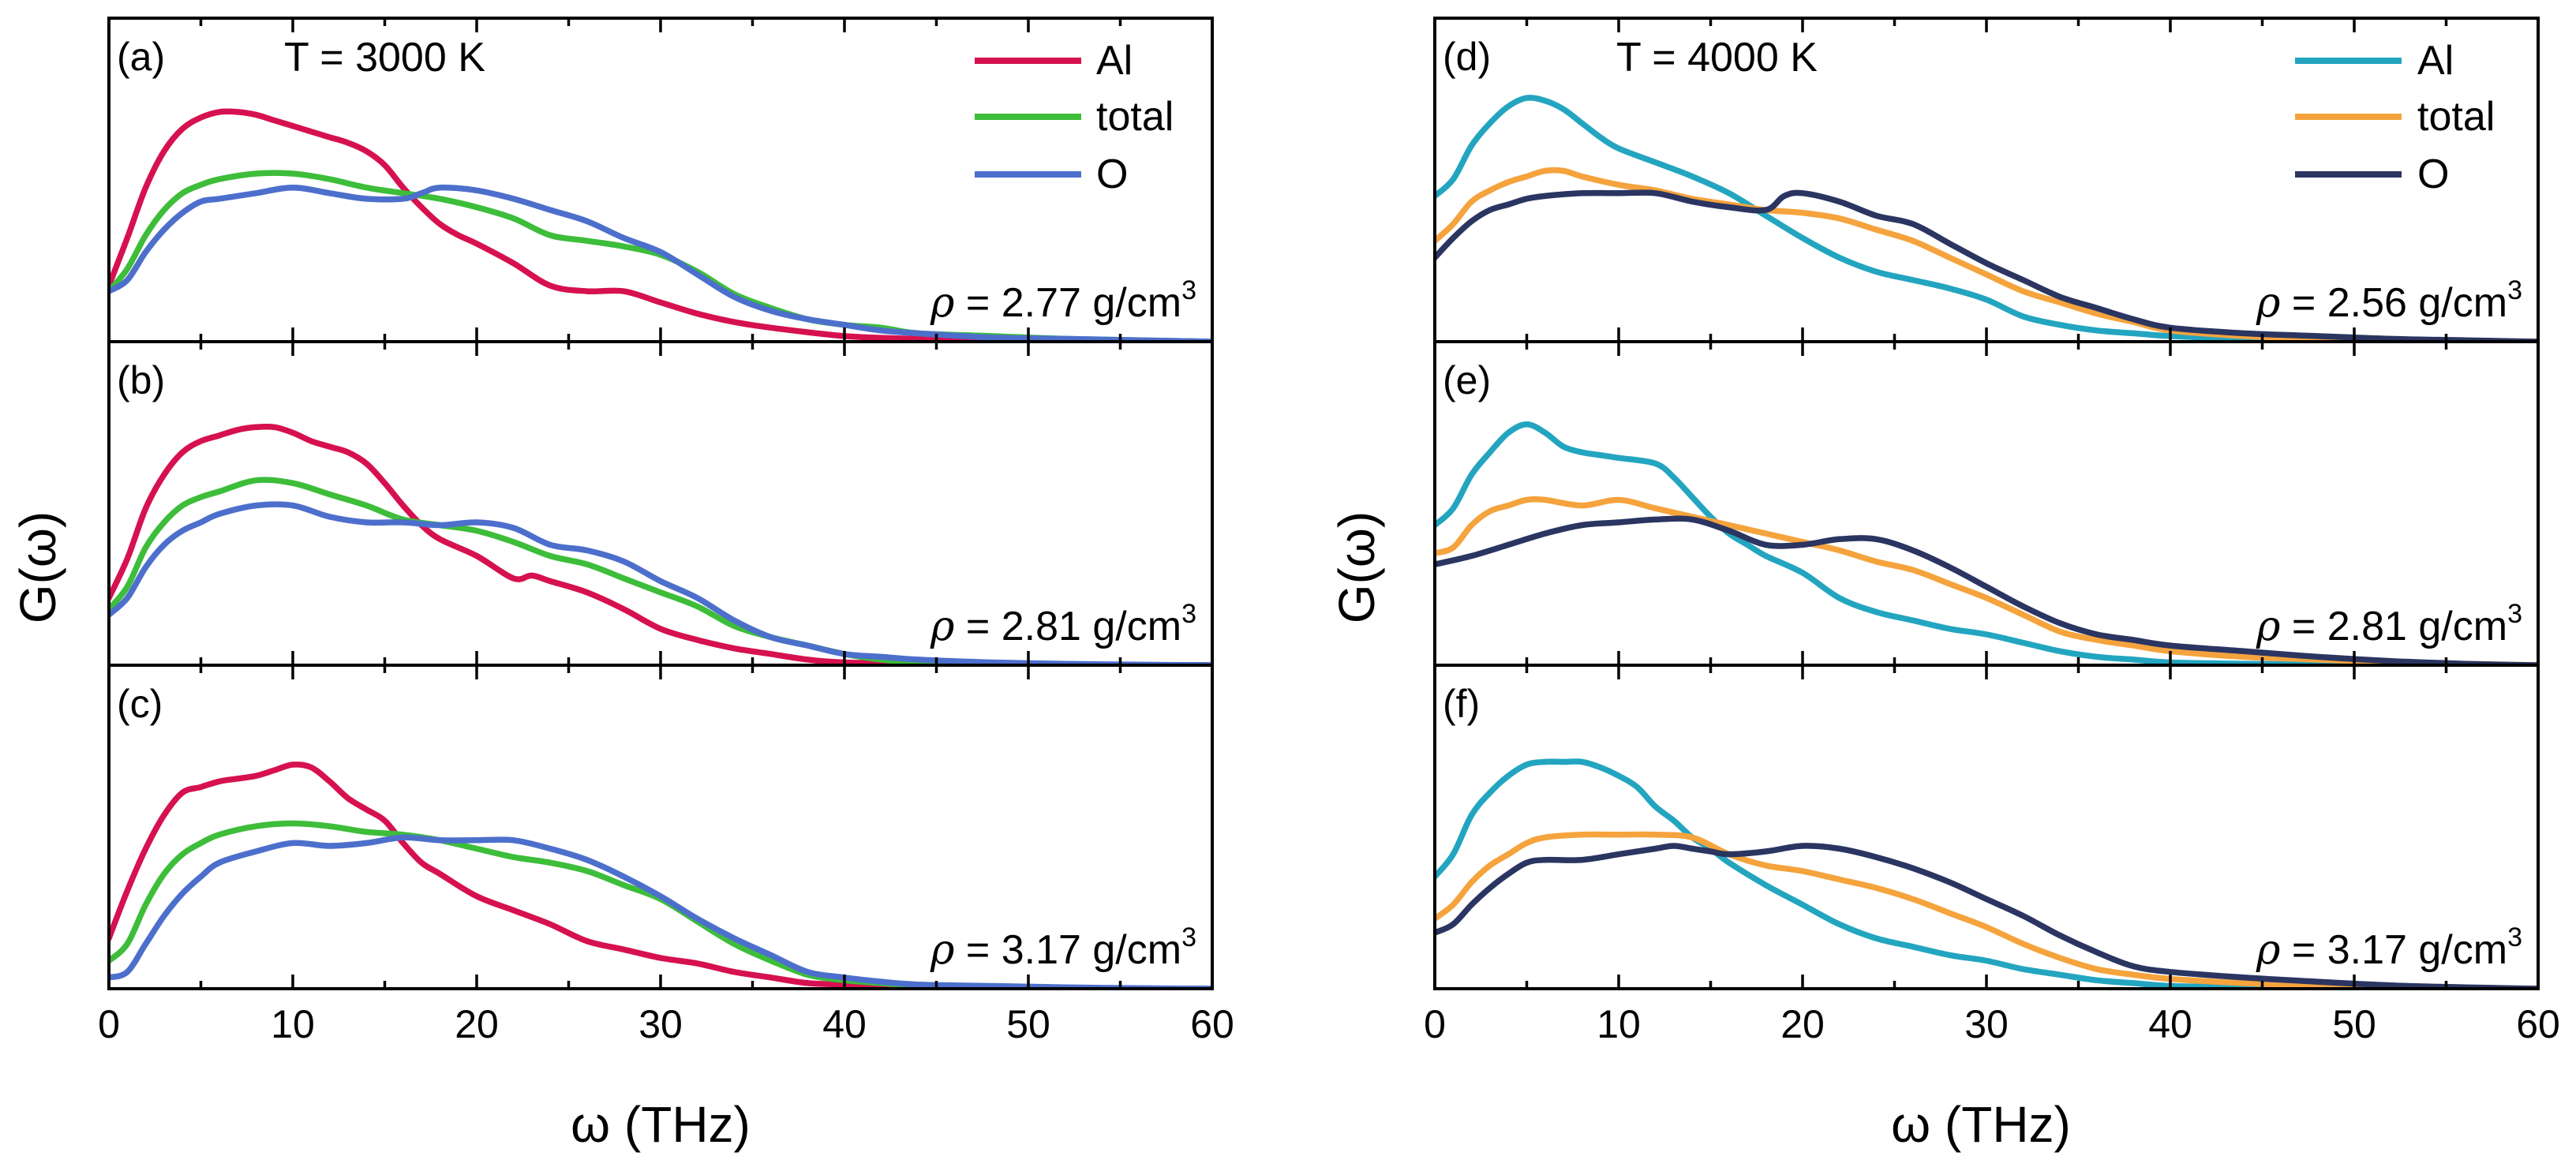 The image size is (2576, 1171). I want to click on series-line-total-e, so click(1986, 580).